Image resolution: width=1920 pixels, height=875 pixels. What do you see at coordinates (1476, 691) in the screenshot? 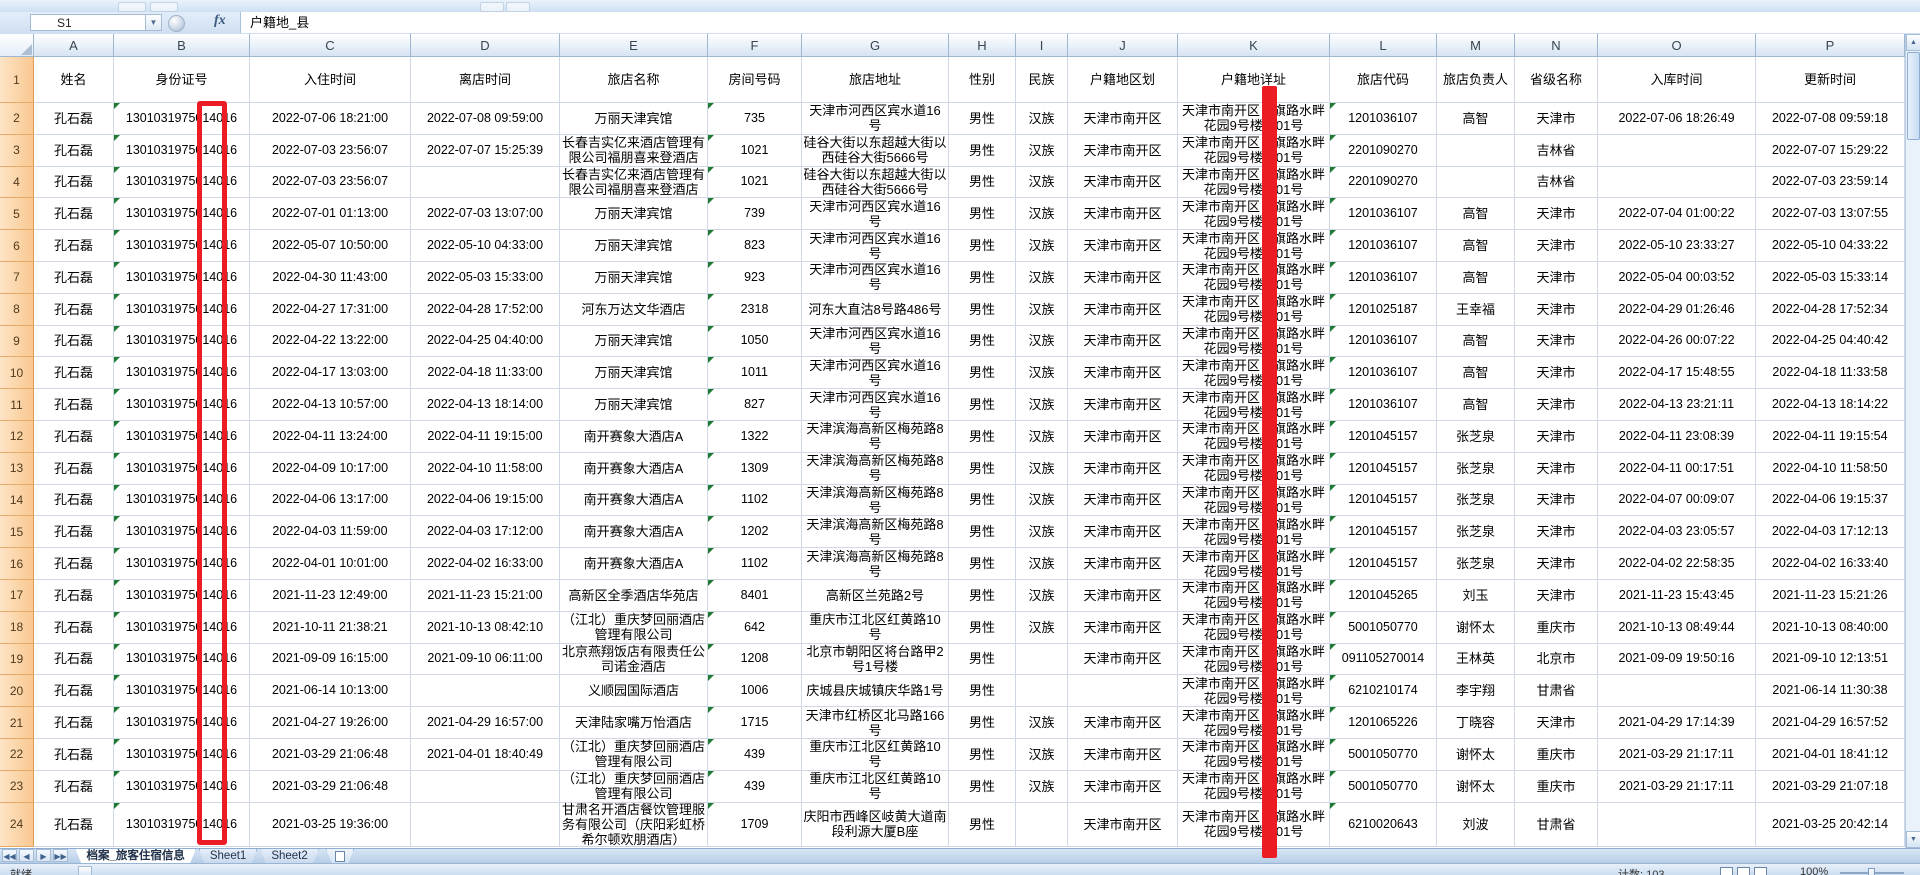
I see `cell-M20: 李宇翔` at bounding box center [1476, 691].